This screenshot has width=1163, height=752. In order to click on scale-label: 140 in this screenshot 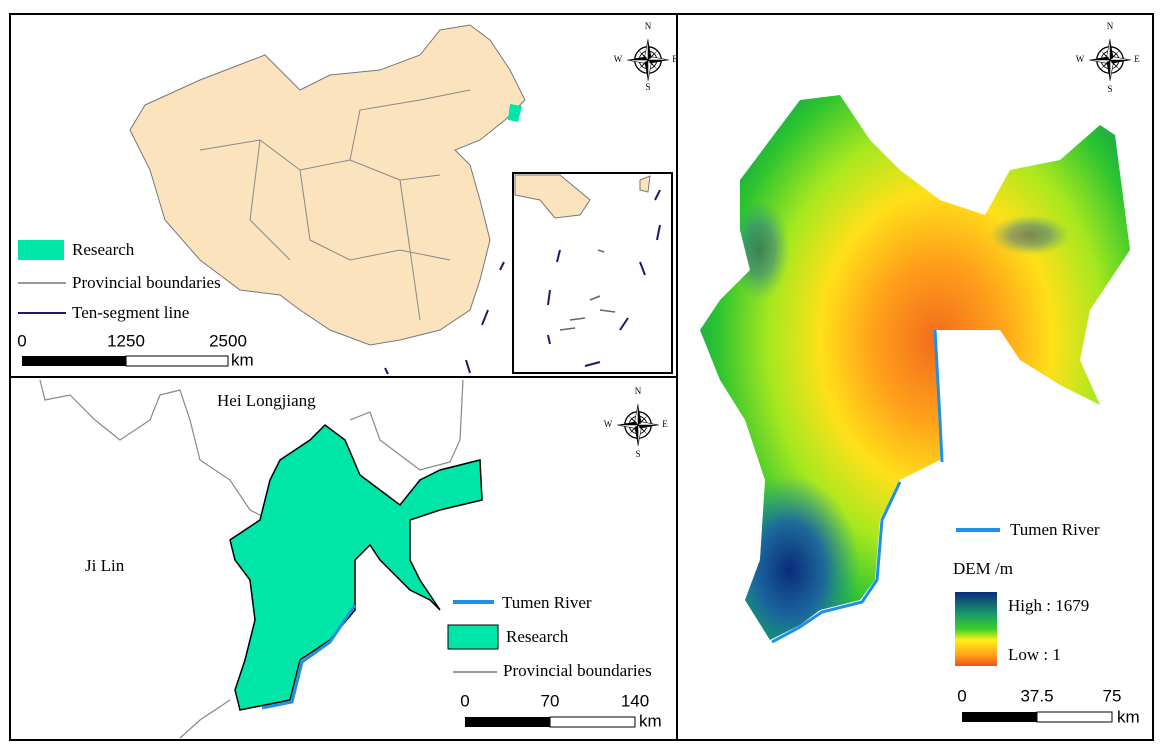, I will do `click(635, 700)`.